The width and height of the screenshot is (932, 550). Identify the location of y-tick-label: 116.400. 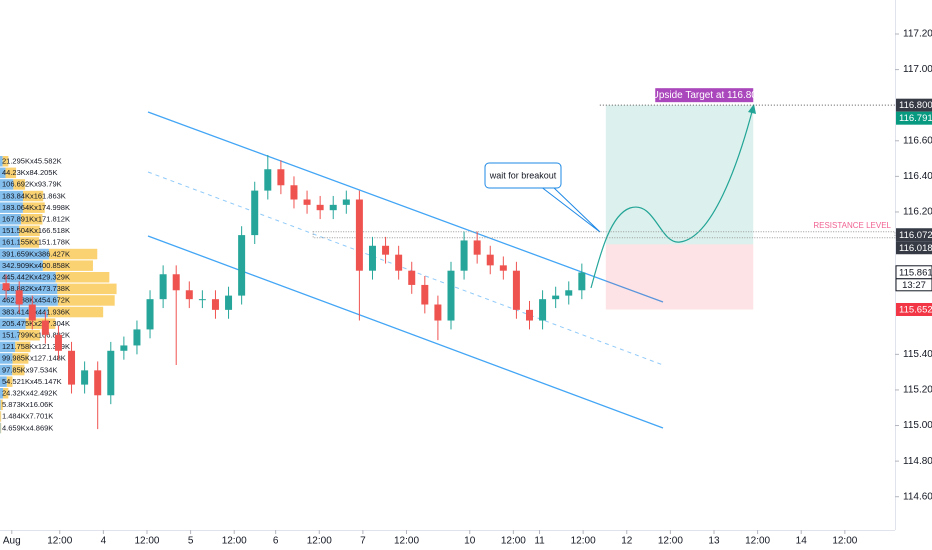
(917, 176).